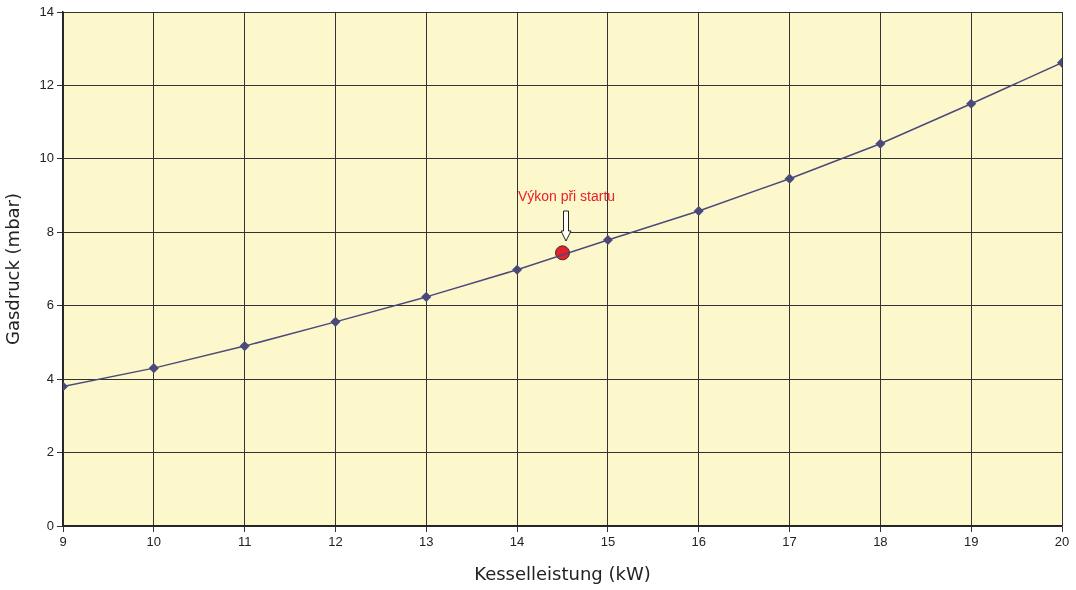 This screenshot has width=1076, height=590. I want to click on x-tick-label: 14, so click(517, 542).